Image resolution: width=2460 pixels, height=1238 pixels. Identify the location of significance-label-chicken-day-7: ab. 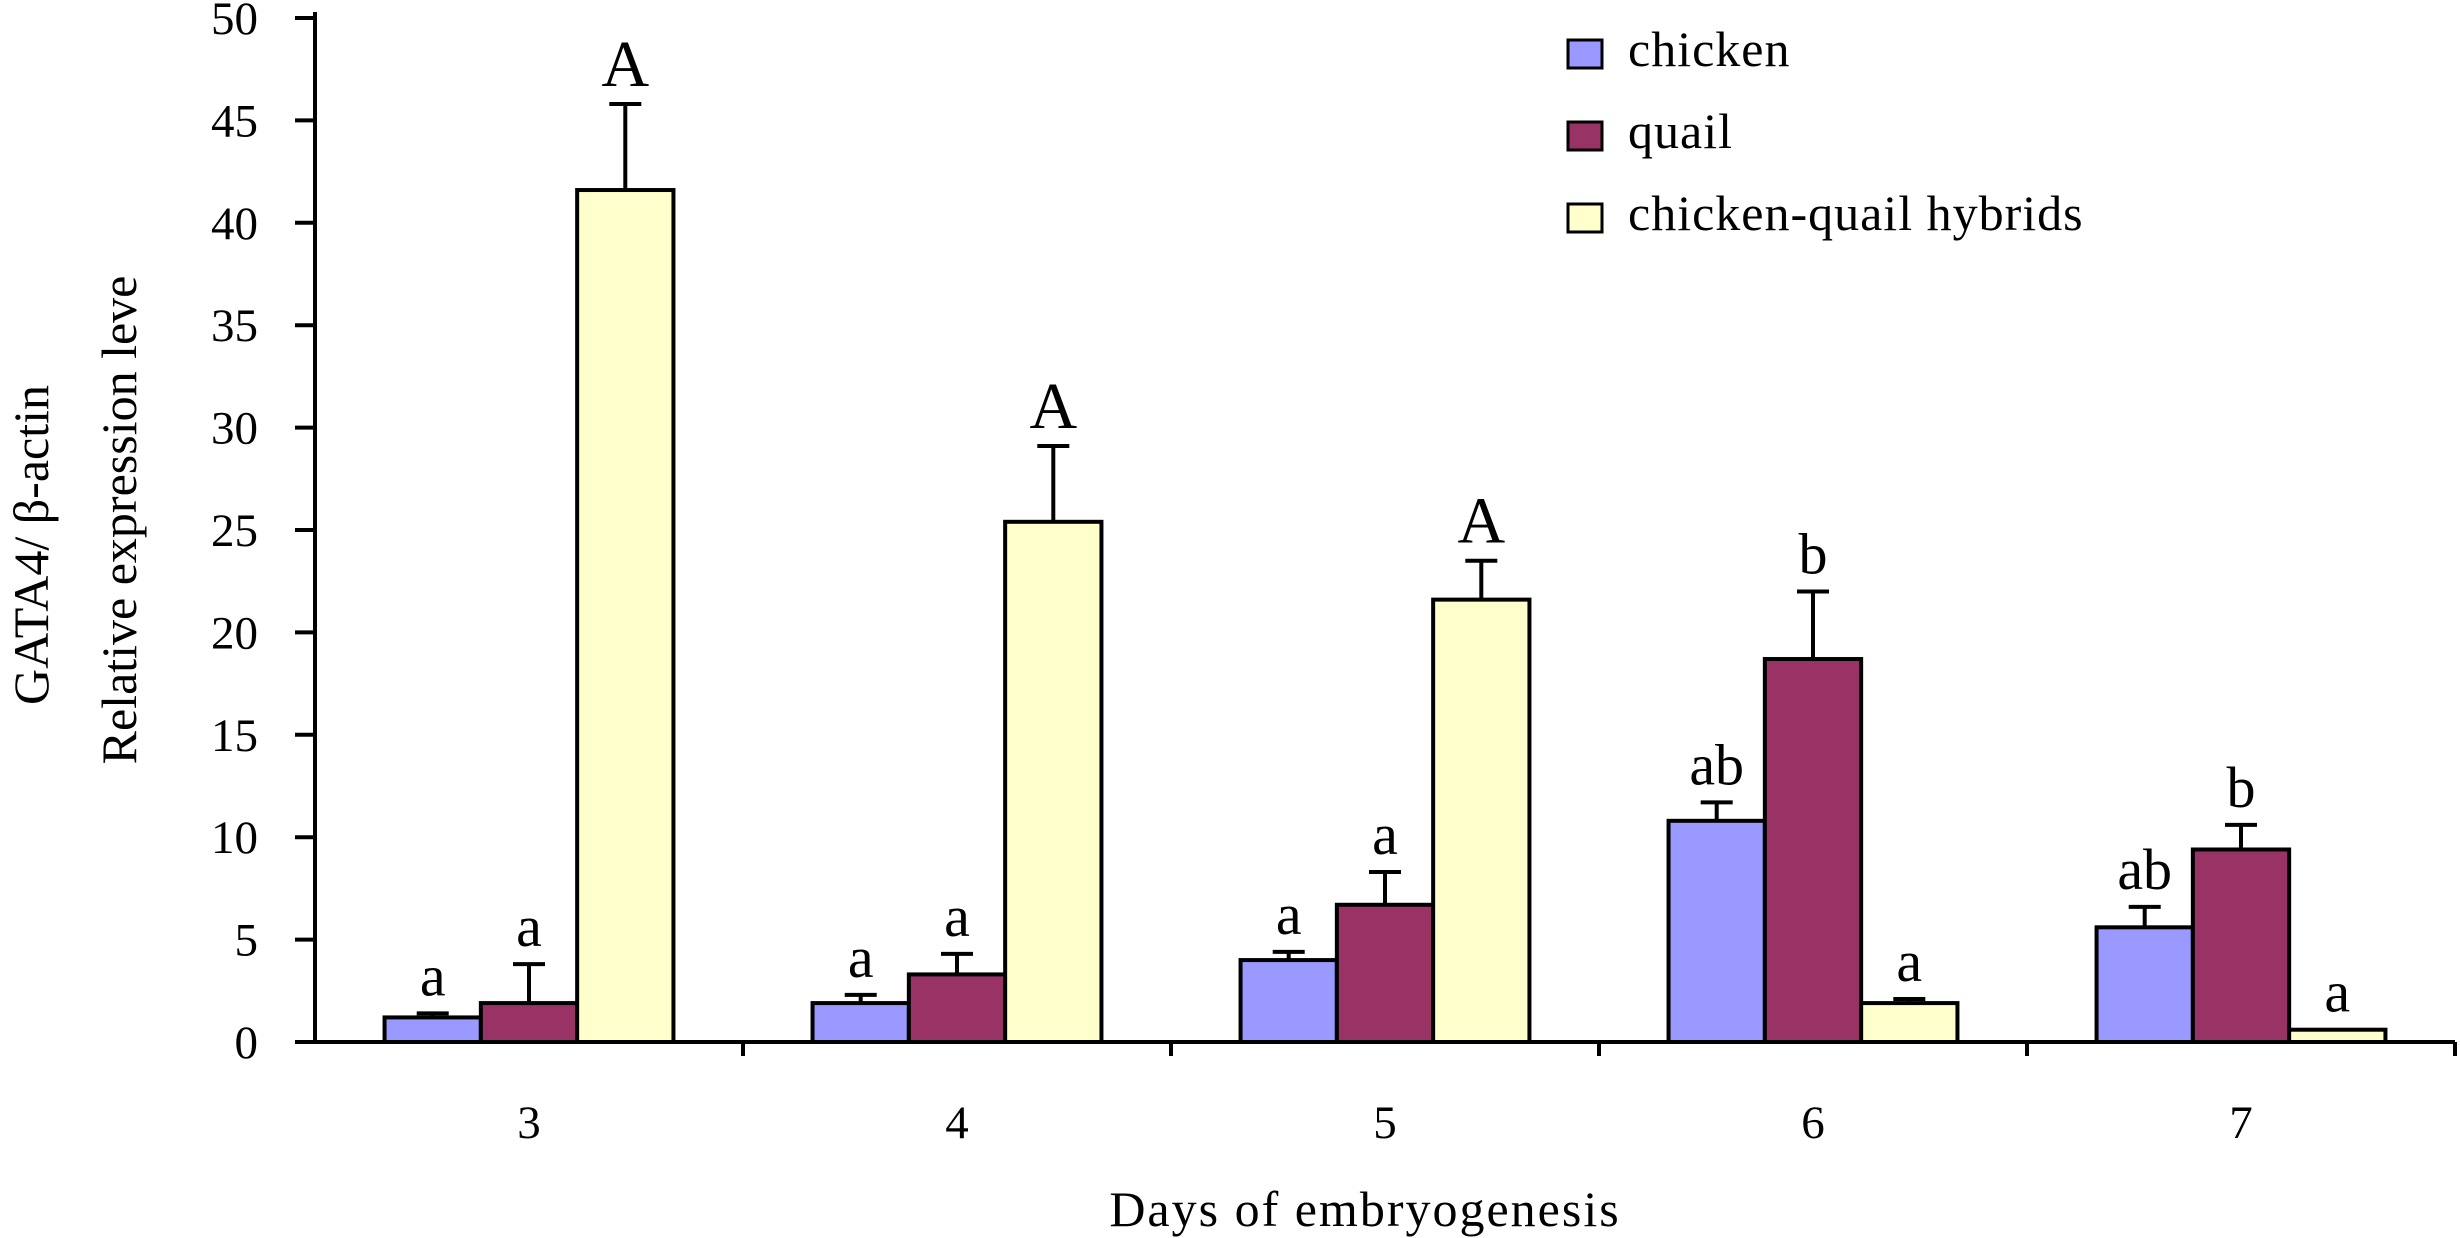
(2144, 869).